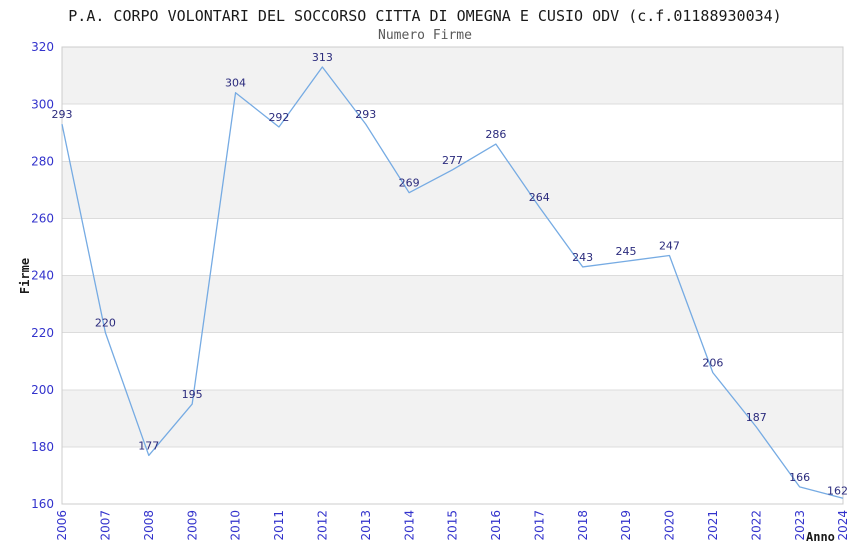 Image resolution: width=850 pixels, height=550 pixels. What do you see at coordinates (42, 219) in the screenshot?
I see `y-tick-label: 260` at bounding box center [42, 219].